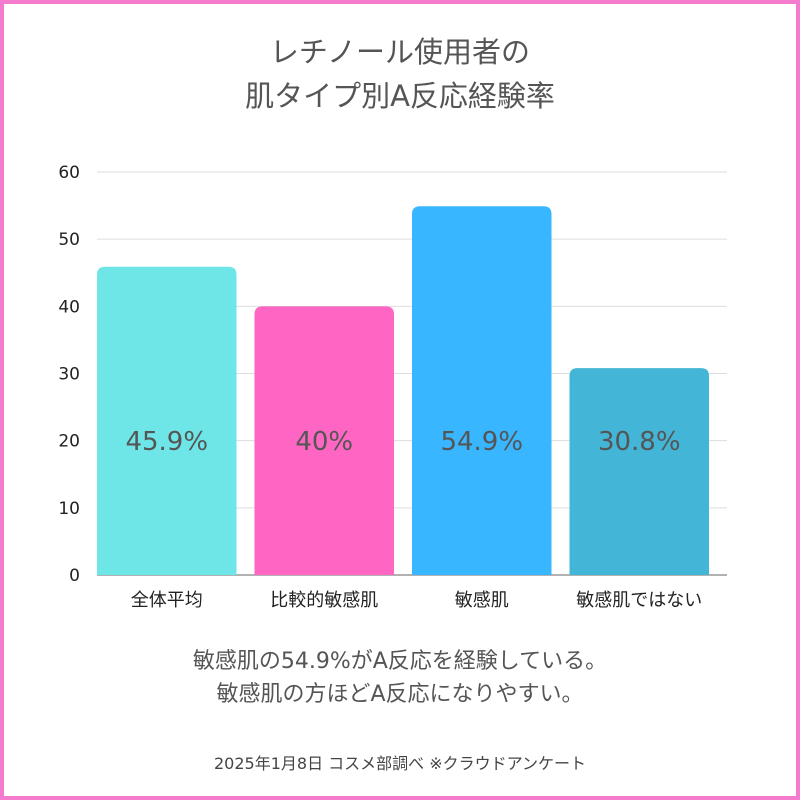  What do you see at coordinates (400, 96) in the screenshot?
I see `chart-title-line-2: 肌タイプ別A反応経験率` at bounding box center [400, 96].